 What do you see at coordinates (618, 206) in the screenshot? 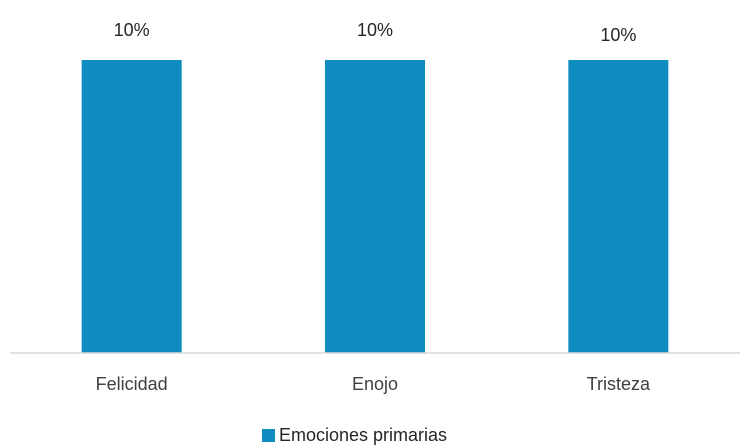
I see `bar-tristeza` at bounding box center [618, 206].